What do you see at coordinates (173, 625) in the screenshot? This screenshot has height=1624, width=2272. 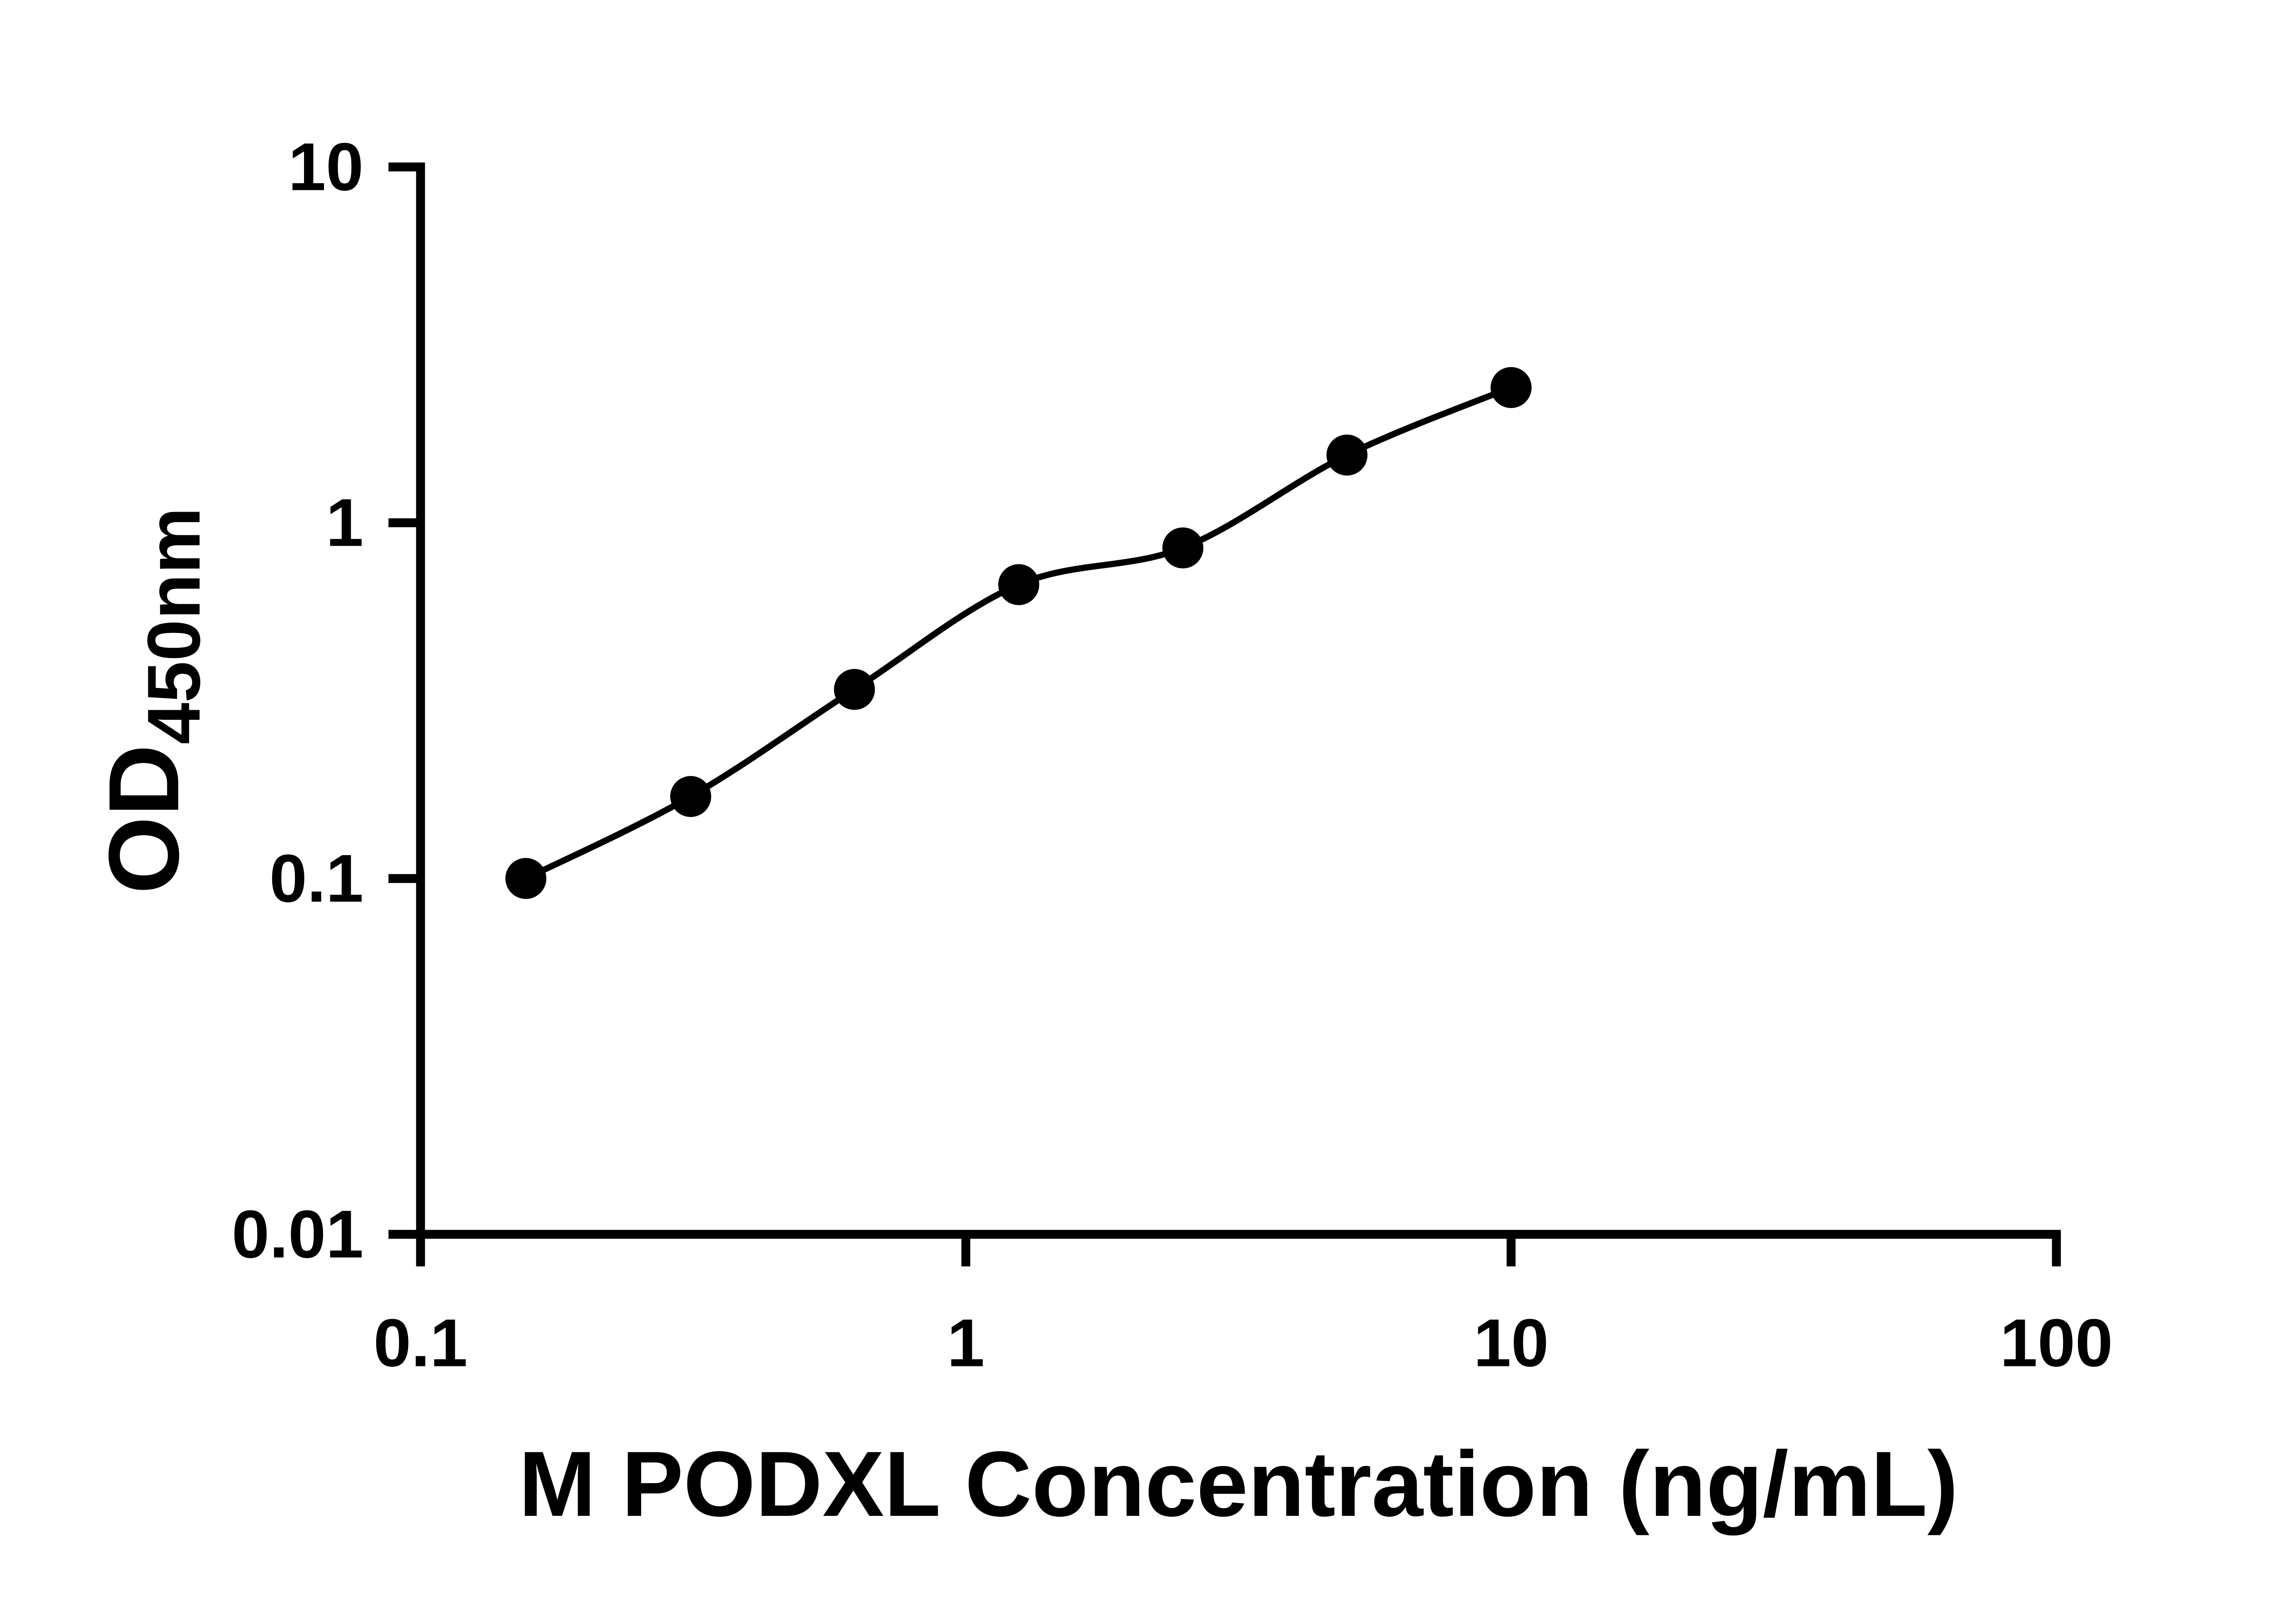 I see `y-axis-title-subscript: 450nm` at bounding box center [173, 625].